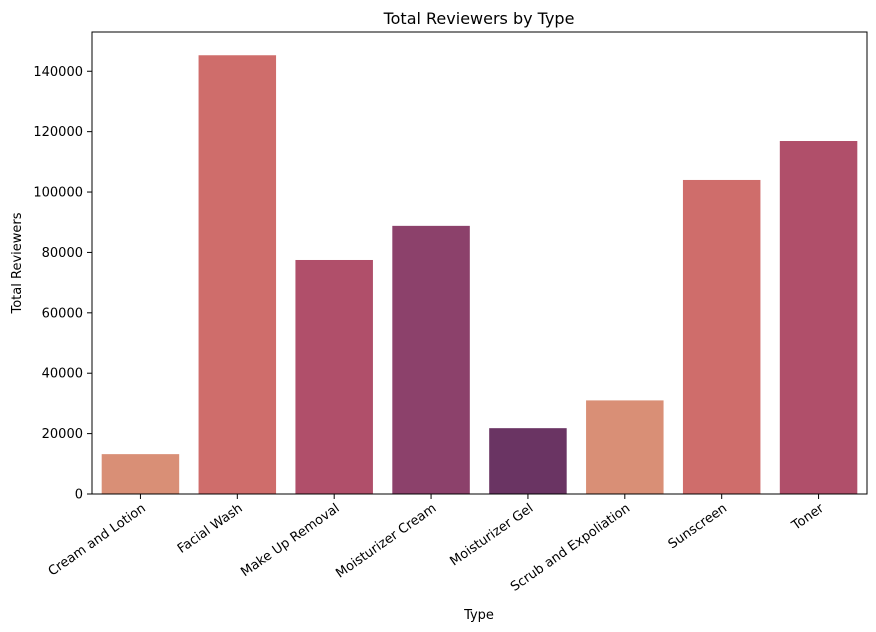 The height and width of the screenshot is (632, 876). I want to click on y-axis: 0 20000 40000 60000 80000 100000 120000 140000, so click(62, 284).